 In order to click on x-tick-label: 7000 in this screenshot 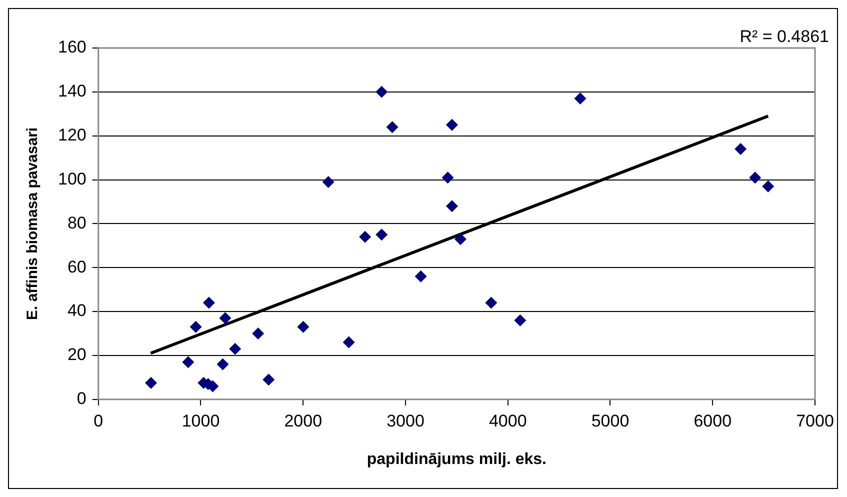, I will do `click(815, 420)`.